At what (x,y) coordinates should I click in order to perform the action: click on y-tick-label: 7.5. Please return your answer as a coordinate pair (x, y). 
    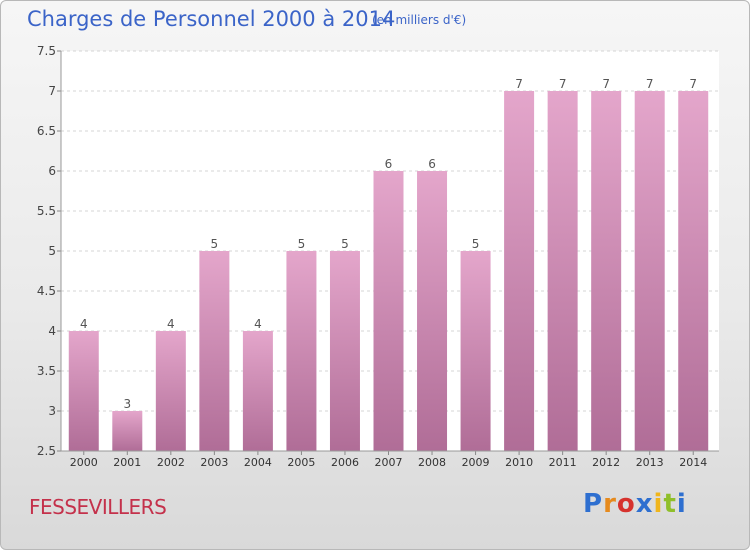
    Looking at the image, I should click on (46, 51).